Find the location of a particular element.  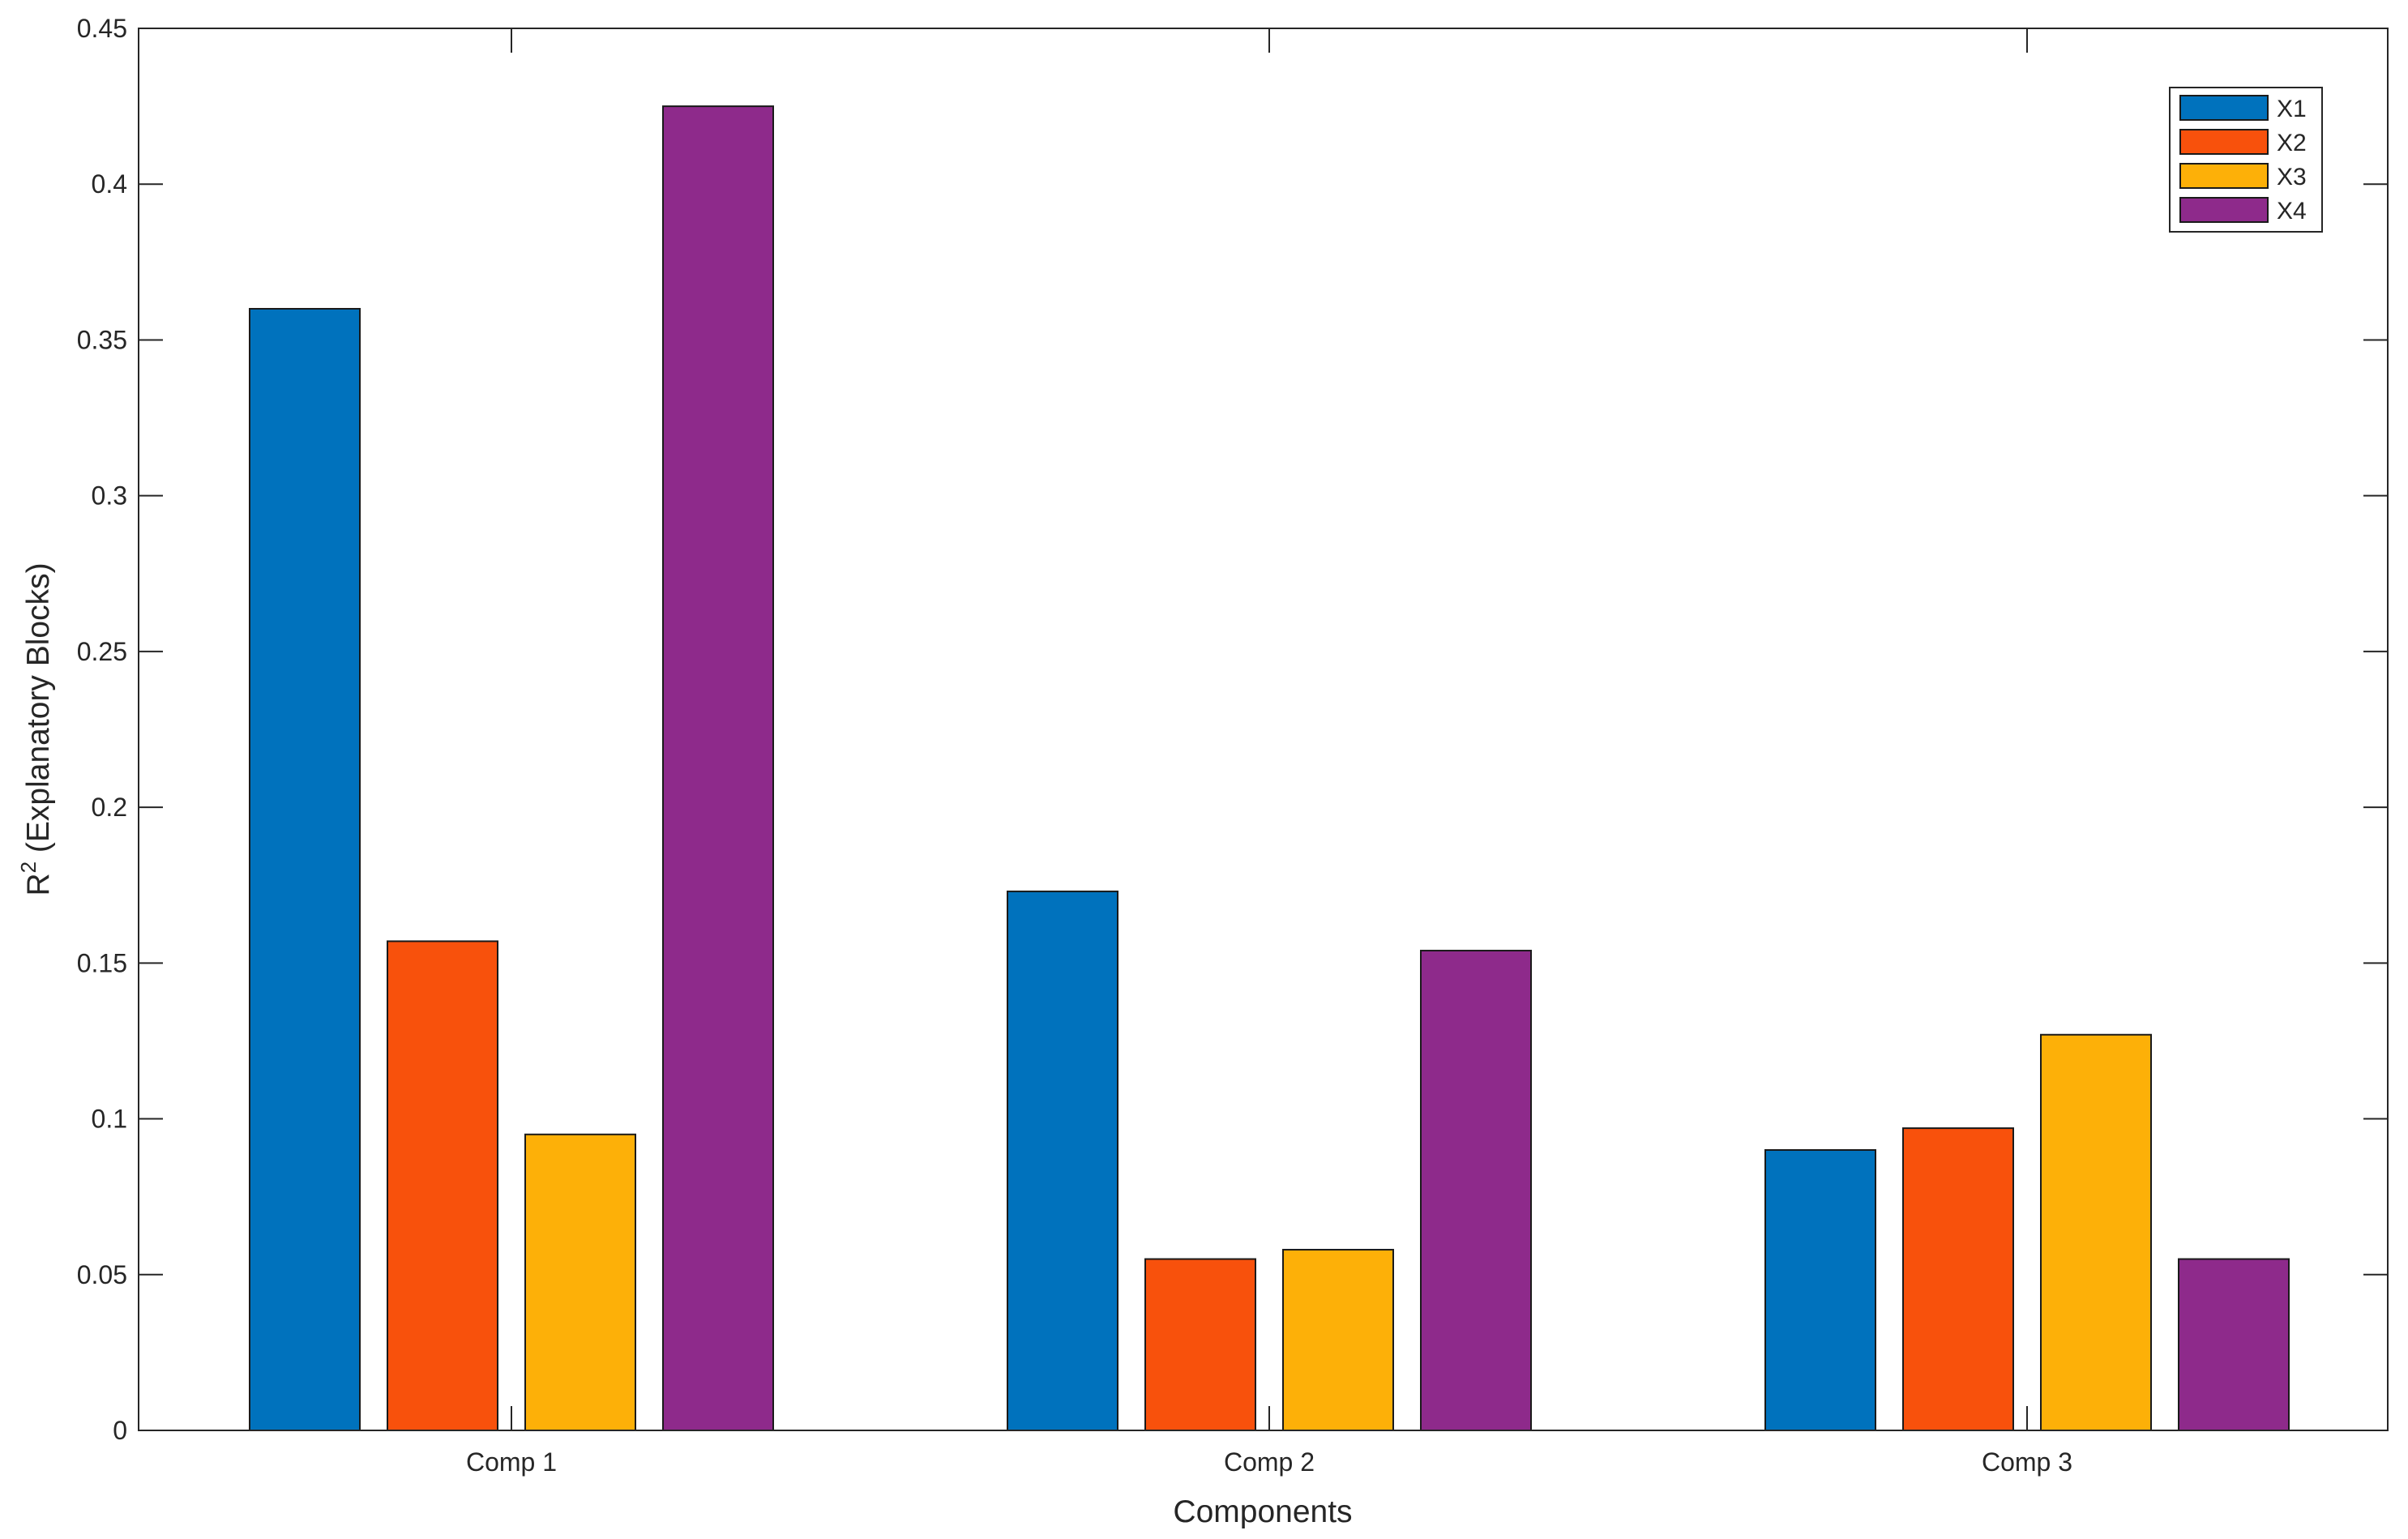

y-tick-label: 0.05 is located at coordinates (102, 1274).